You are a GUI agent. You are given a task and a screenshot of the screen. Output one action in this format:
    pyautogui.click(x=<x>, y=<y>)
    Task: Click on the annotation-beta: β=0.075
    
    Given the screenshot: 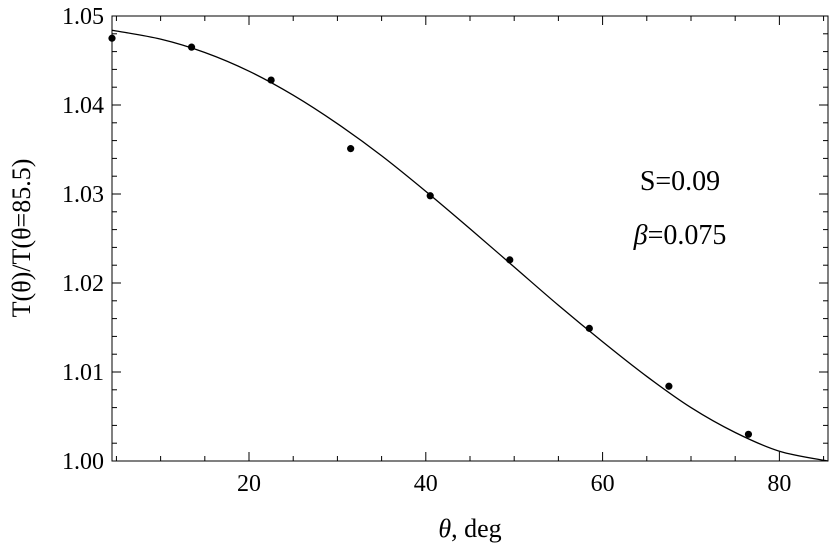 What is the action you would take?
    pyautogui.click(x=680, y=235)
    